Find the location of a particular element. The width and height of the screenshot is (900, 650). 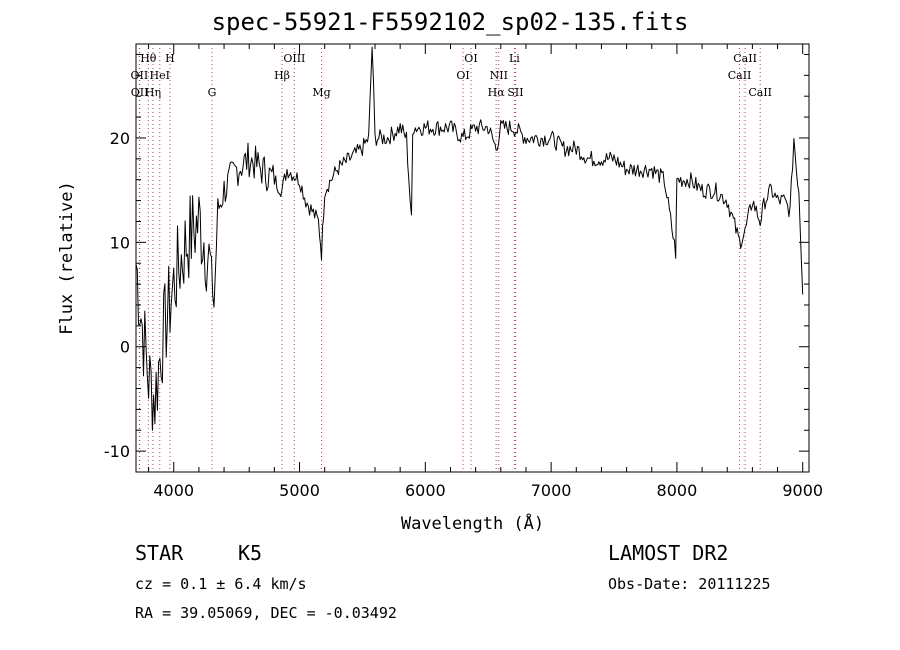

y-axis-label: Flux (relative) is located at coordinates (67, 258).